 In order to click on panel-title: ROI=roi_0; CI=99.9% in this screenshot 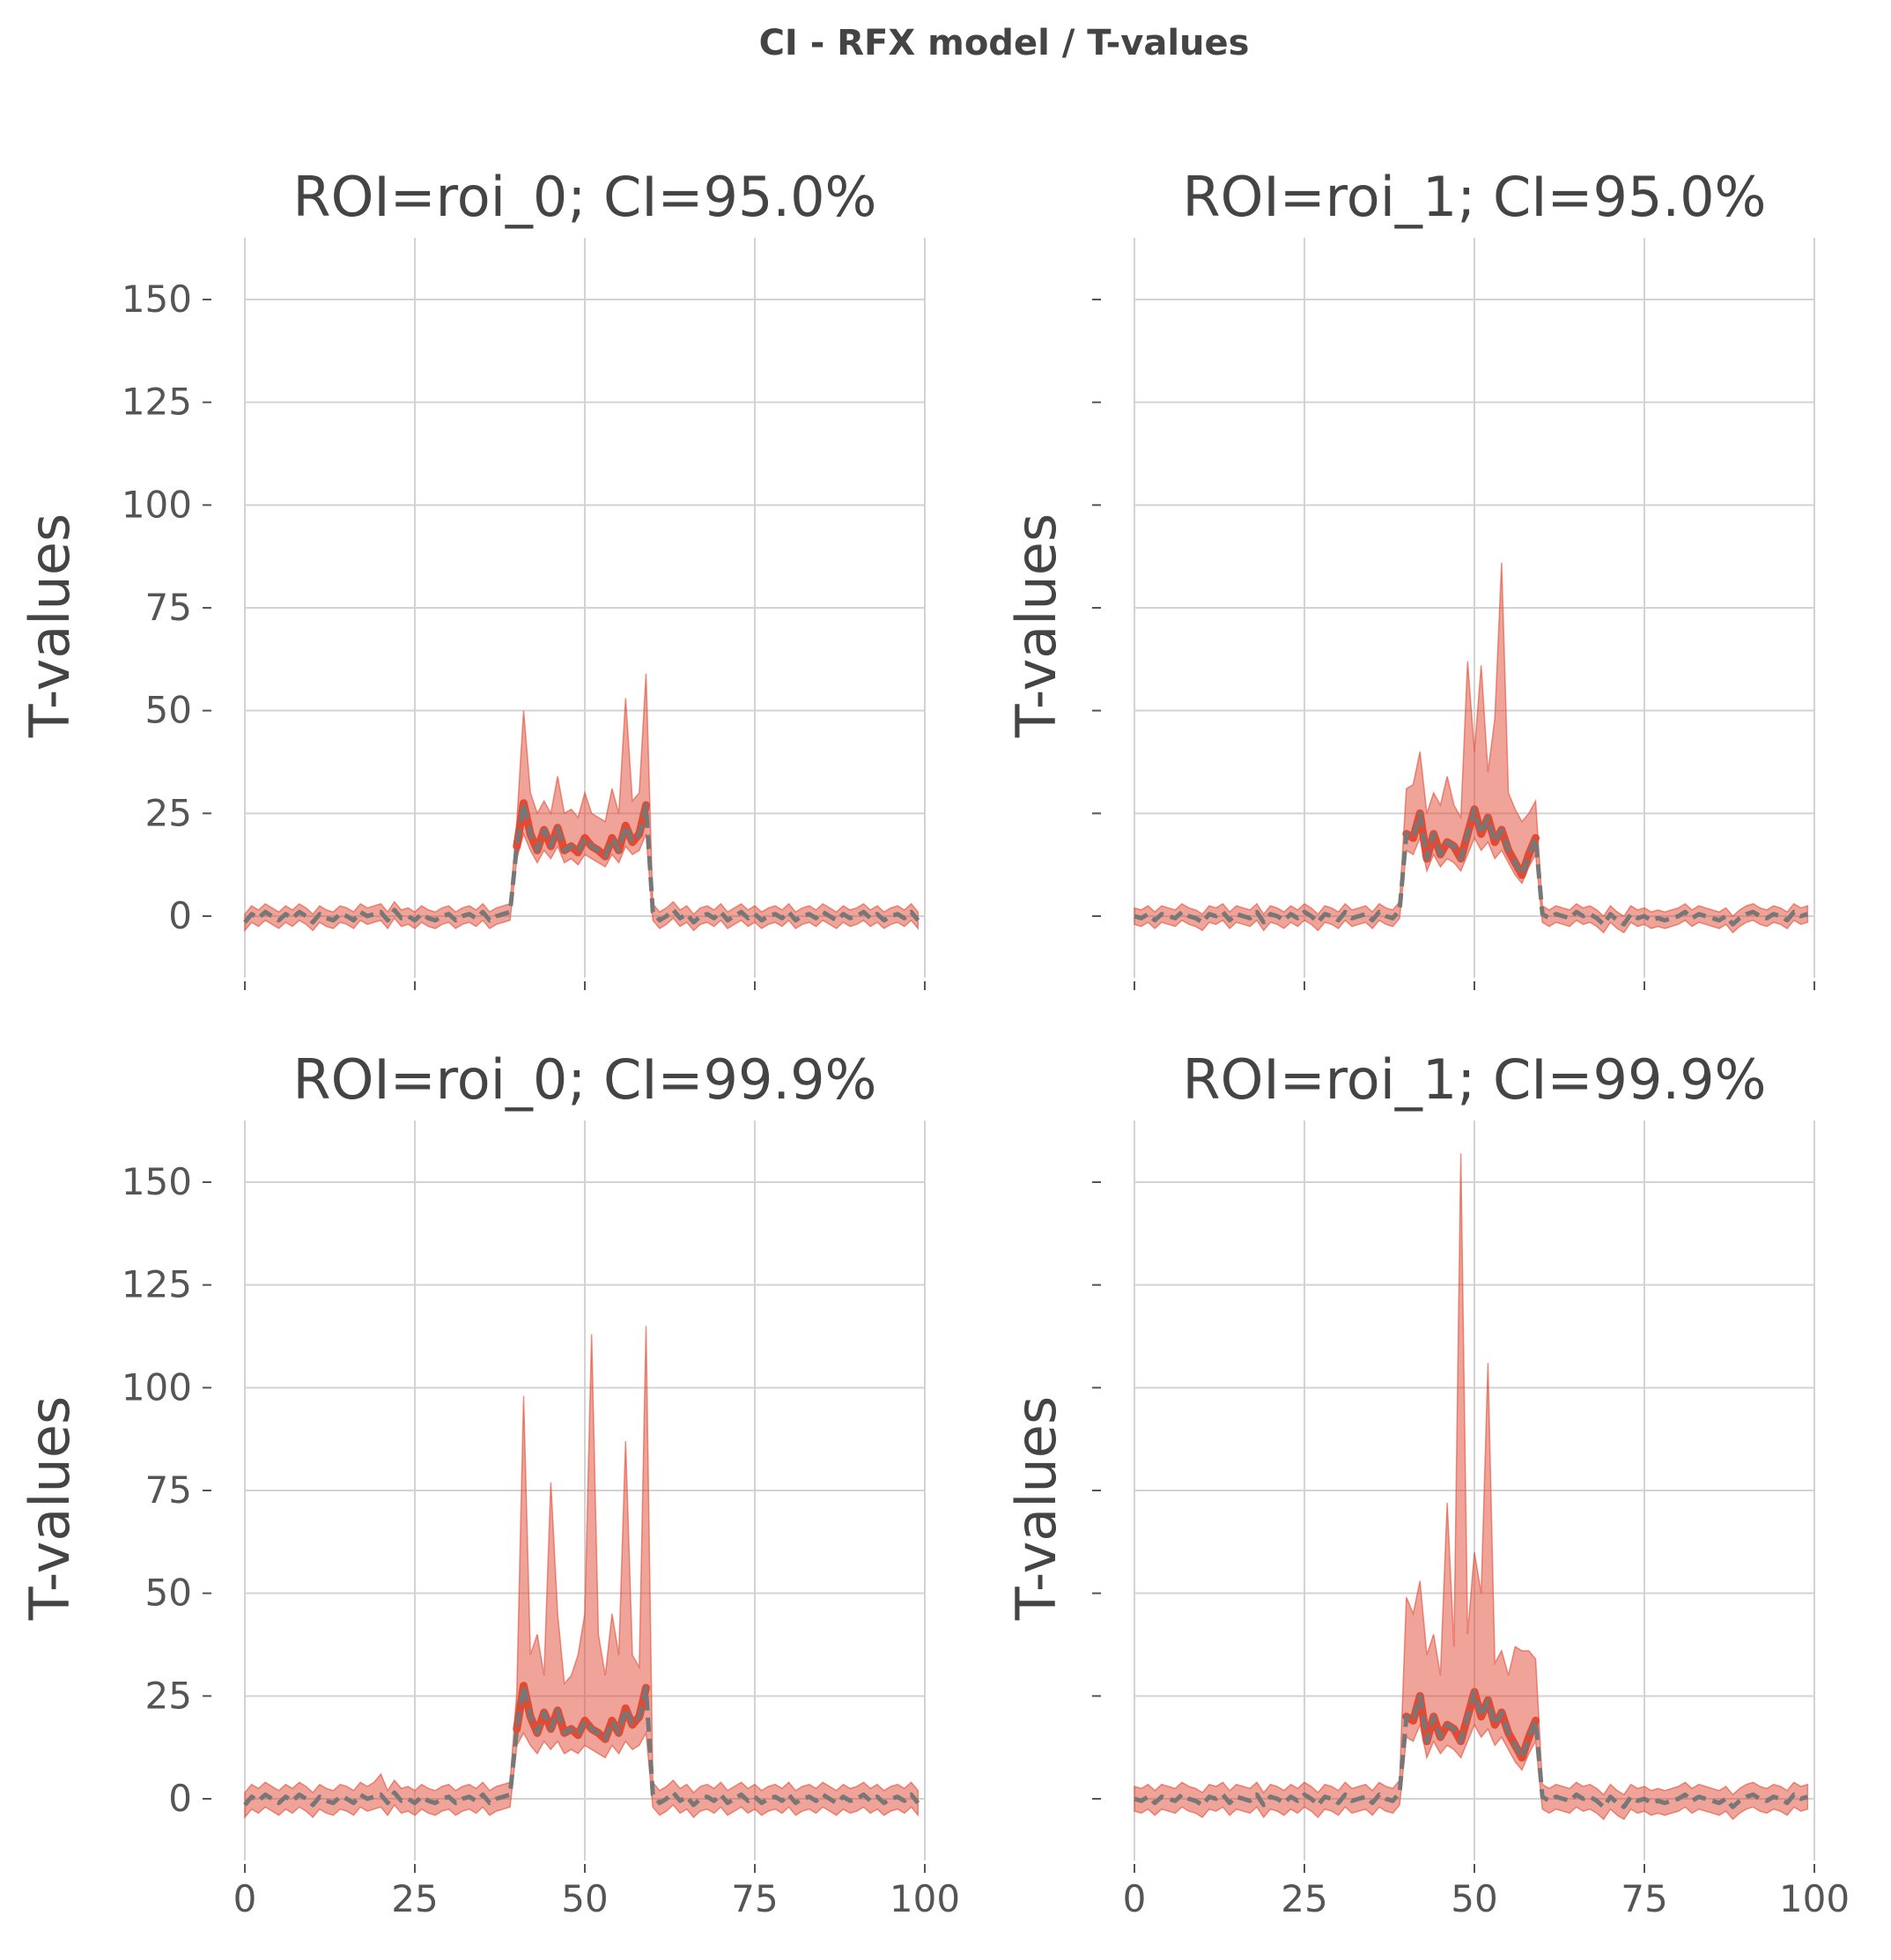, I will do `click(585, 1079)`.